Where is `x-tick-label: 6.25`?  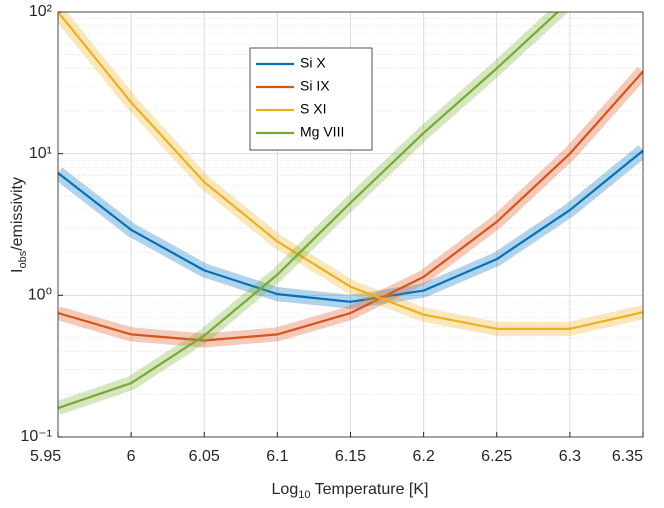
x-tick-label: 6.25 is located at coordinates (496, 456).